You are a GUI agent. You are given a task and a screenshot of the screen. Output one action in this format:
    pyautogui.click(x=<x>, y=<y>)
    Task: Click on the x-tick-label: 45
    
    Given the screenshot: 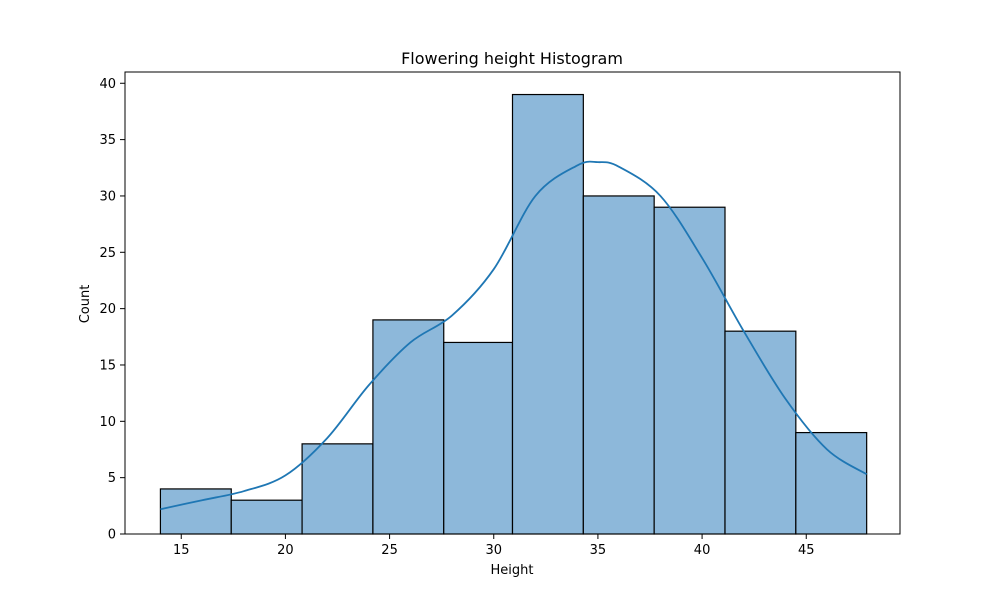 What is the action you would take?
    pyautogui.click(x=806, y=550)
    